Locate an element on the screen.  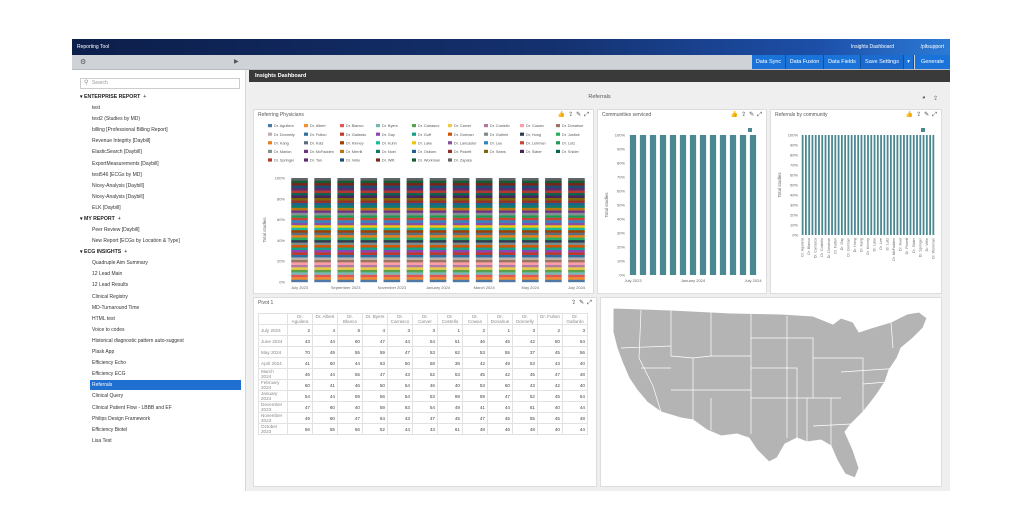
pivot-column-header: Dr. Costello is located at coordinates (450, 319).